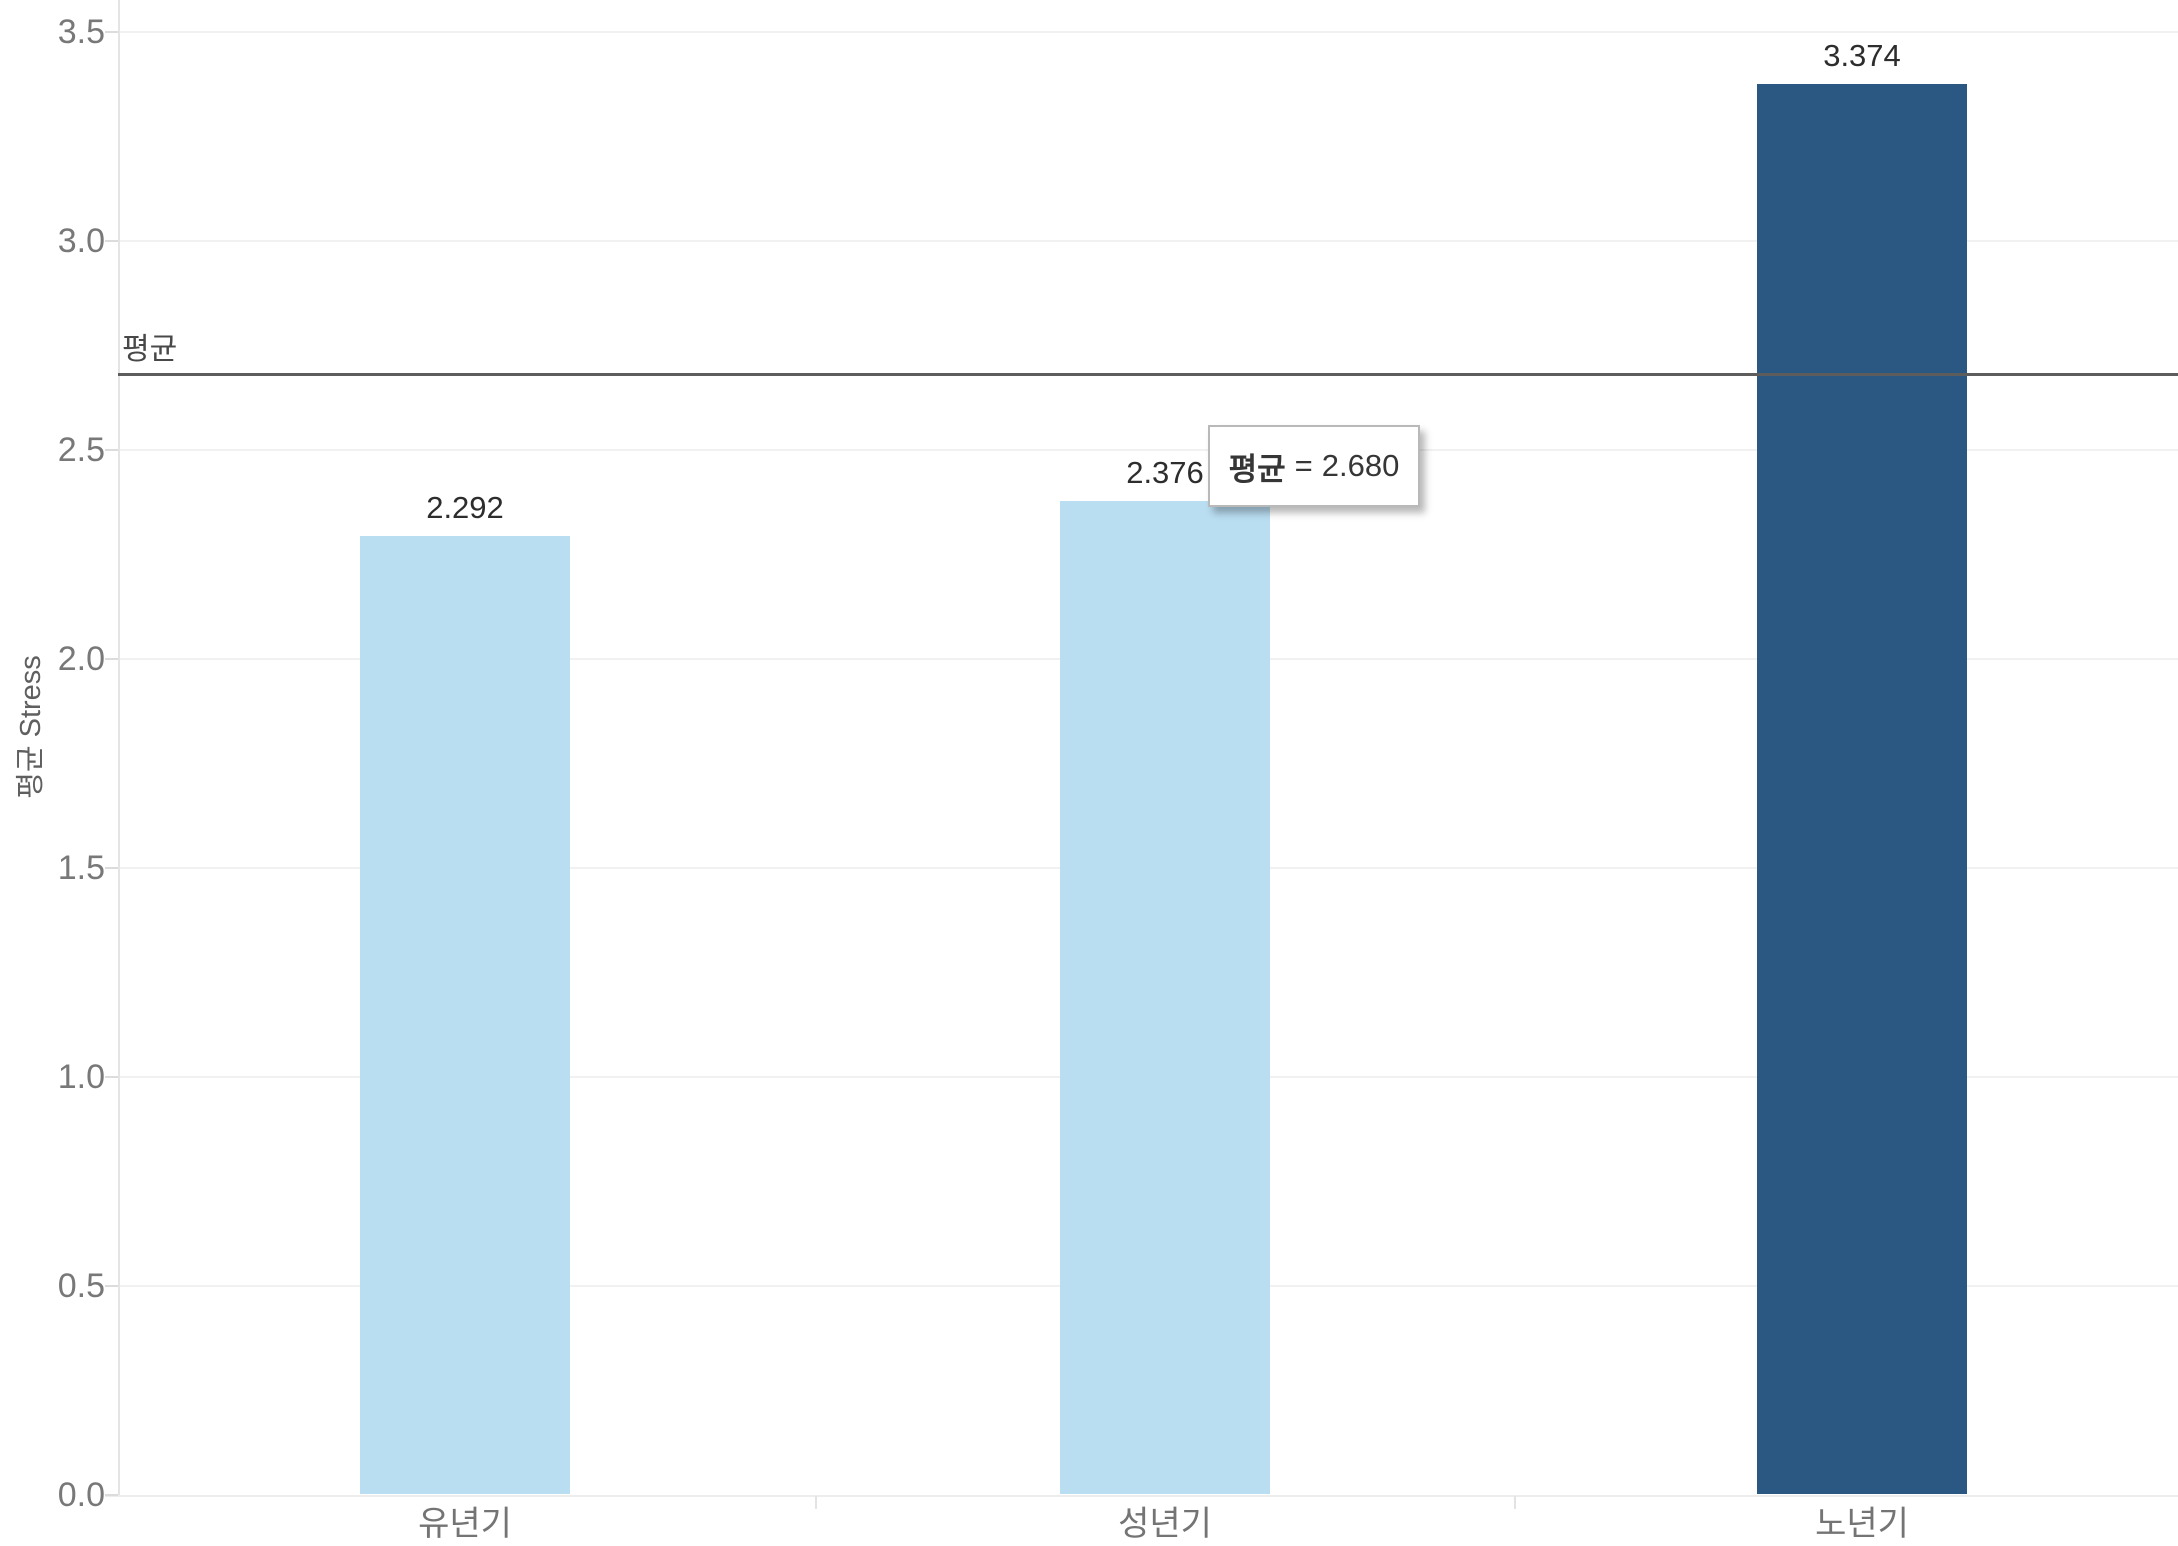 The height and width of the screenshot is (1546, 2178). I want to click on tooltip-label: 평균, so click(1257, 469).